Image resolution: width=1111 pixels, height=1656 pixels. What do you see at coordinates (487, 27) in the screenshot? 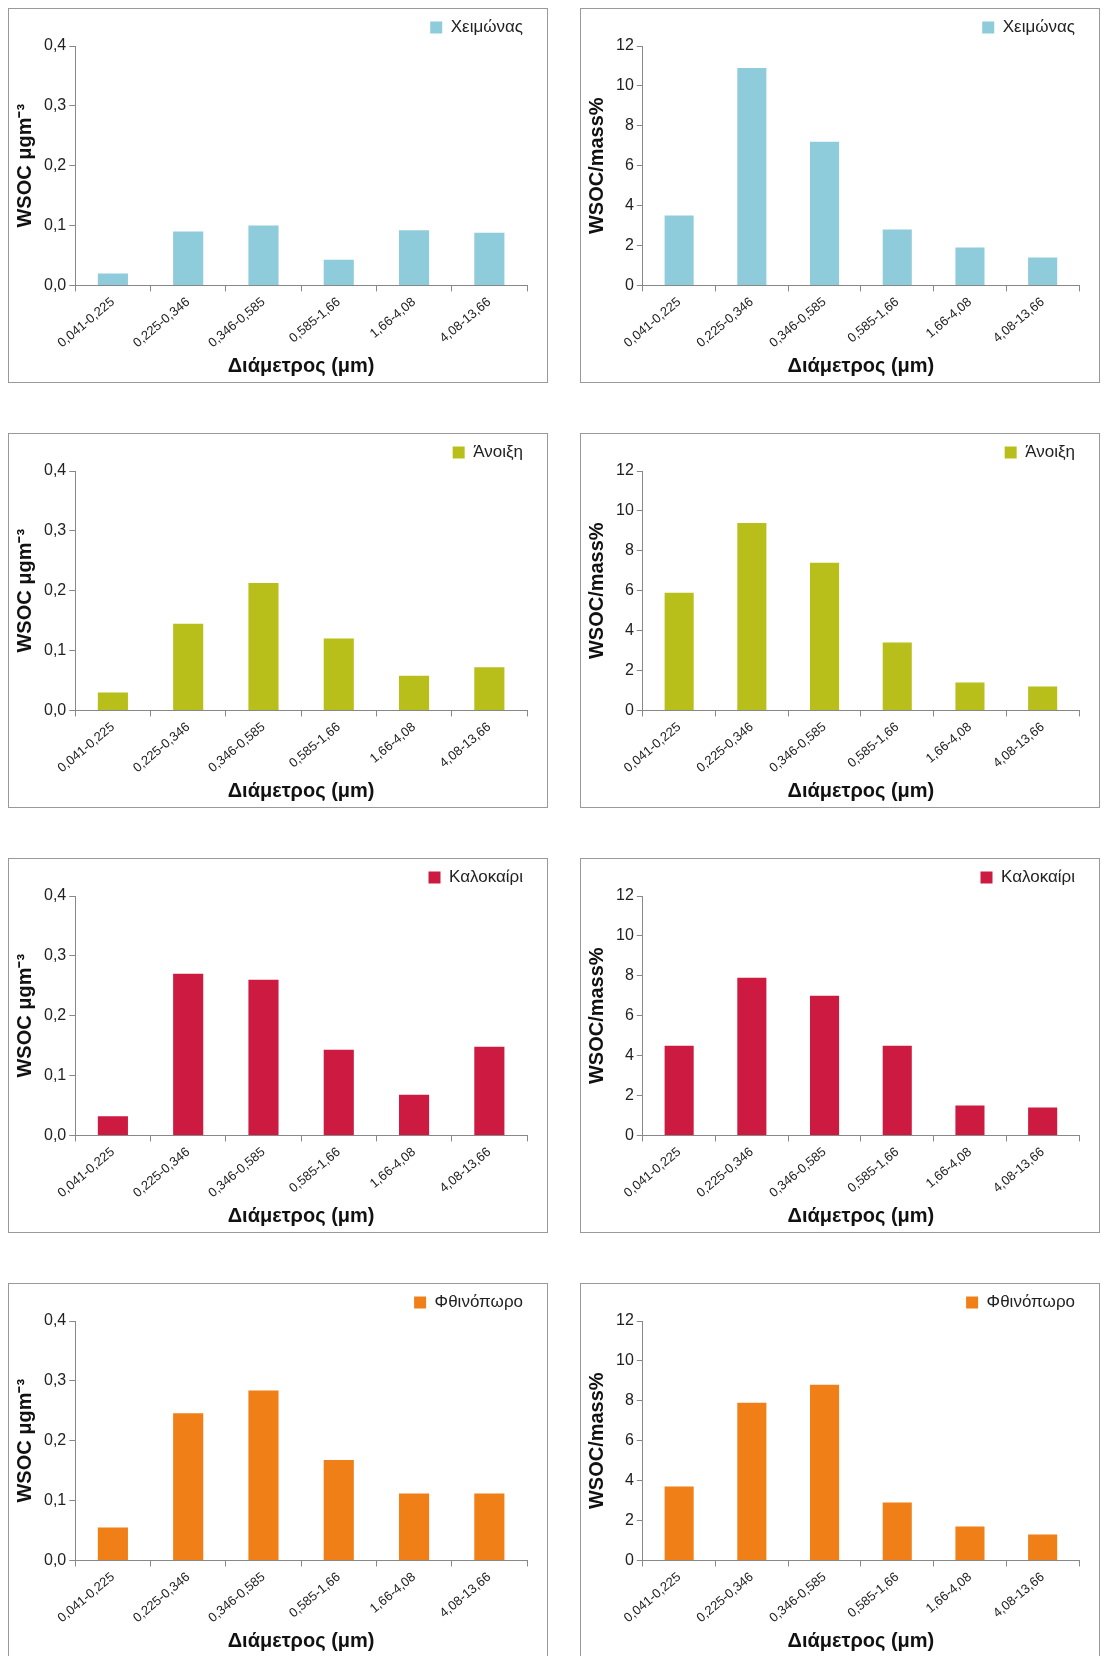
I see `legend-label: Χειμώνας` at bounding box center [487, 27].